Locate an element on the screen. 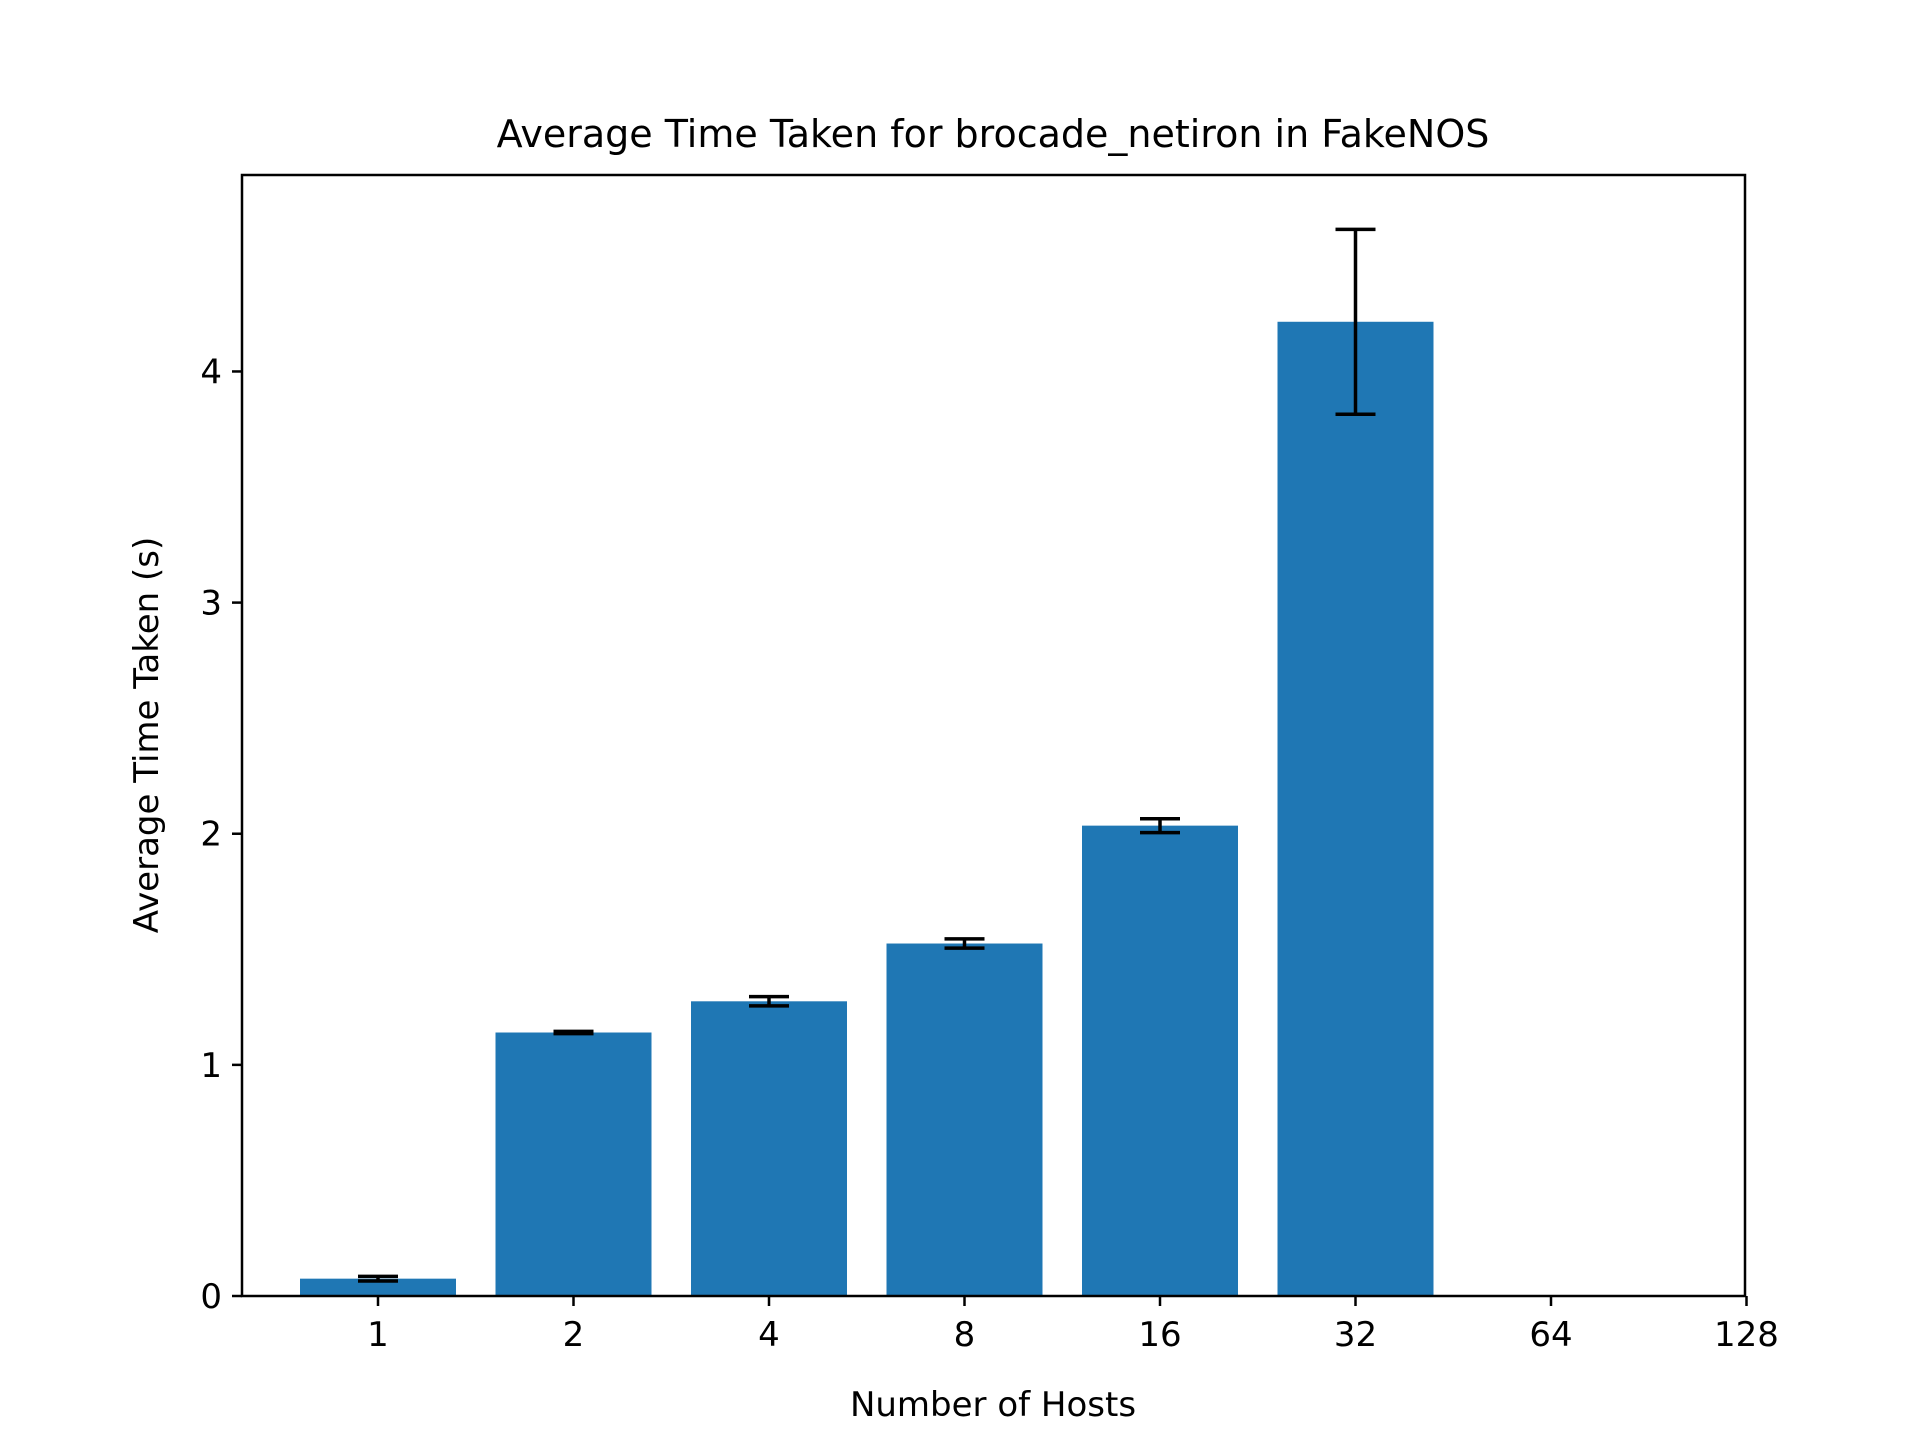 This screenshot has width=1920, height=1440. y-tick-label-3: 3 is located at coordinates (211, 604).